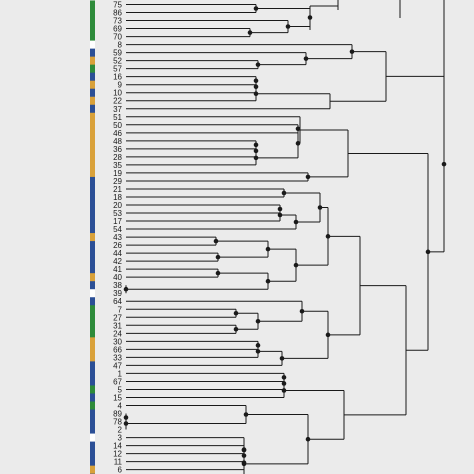  Describe the element at coordinates (117, 229) in the screenshot. I see `leaf-label: 54` at that location.